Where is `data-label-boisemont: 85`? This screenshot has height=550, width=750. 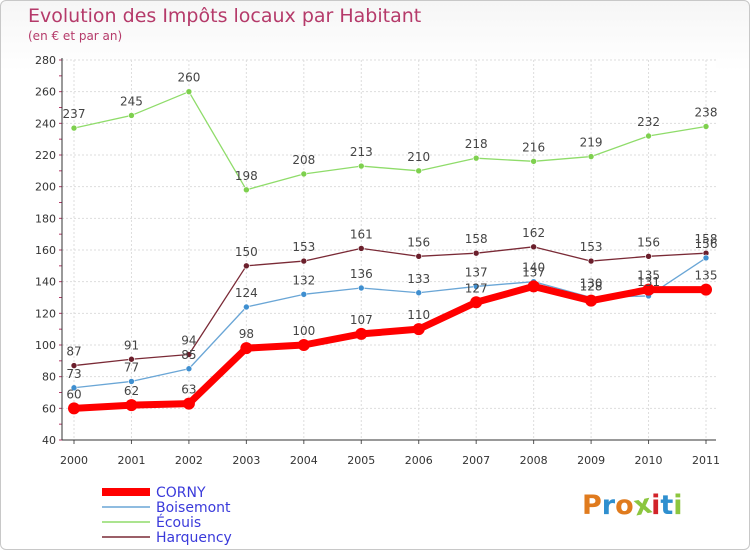
data-label-boisemont: 85 is located at coordinates (188, 355).